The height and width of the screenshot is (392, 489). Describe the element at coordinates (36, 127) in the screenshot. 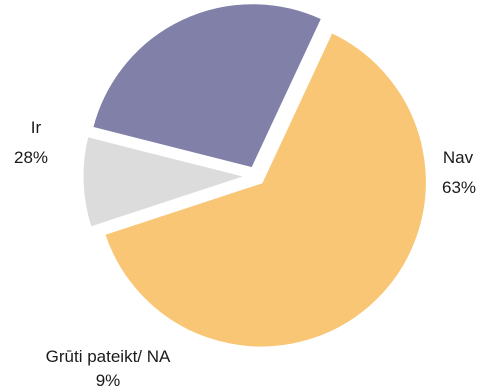

I see `slice-label-ir: Ir` at that location.